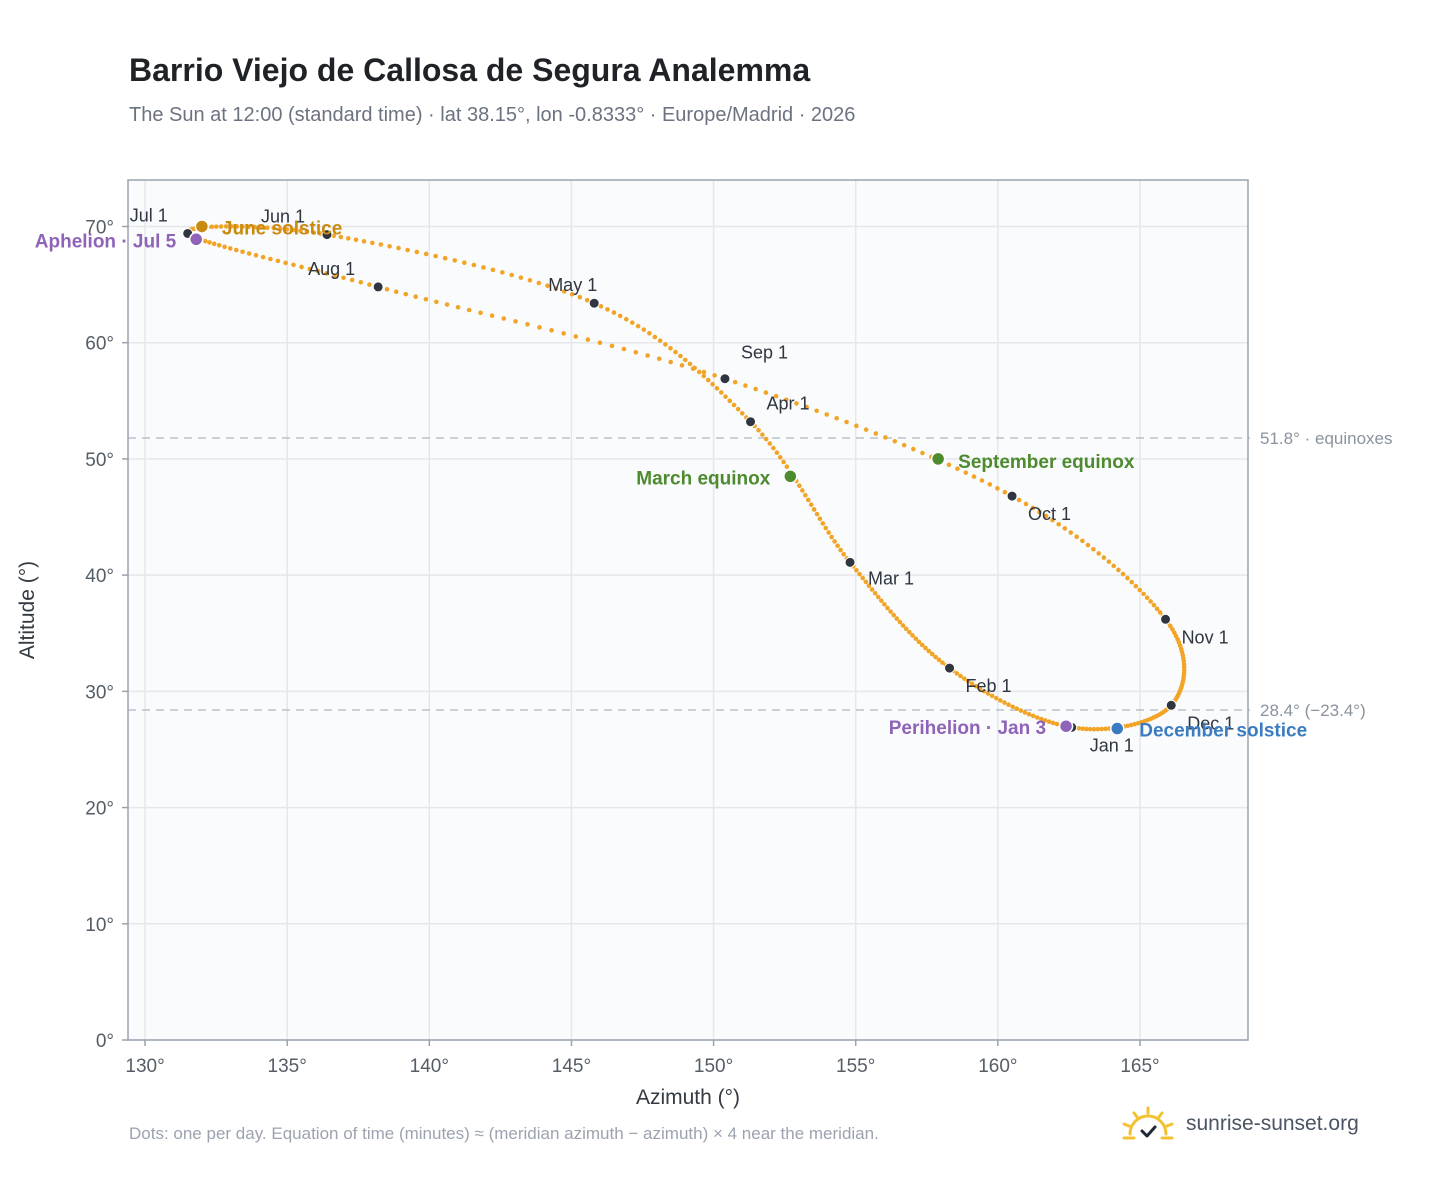 Image resolution: width=1448 pixels, height=1188 pixels. Describe the element at coordinates (1205, 637) in the screenshot. I see `month-label: Nov 1` at that location.